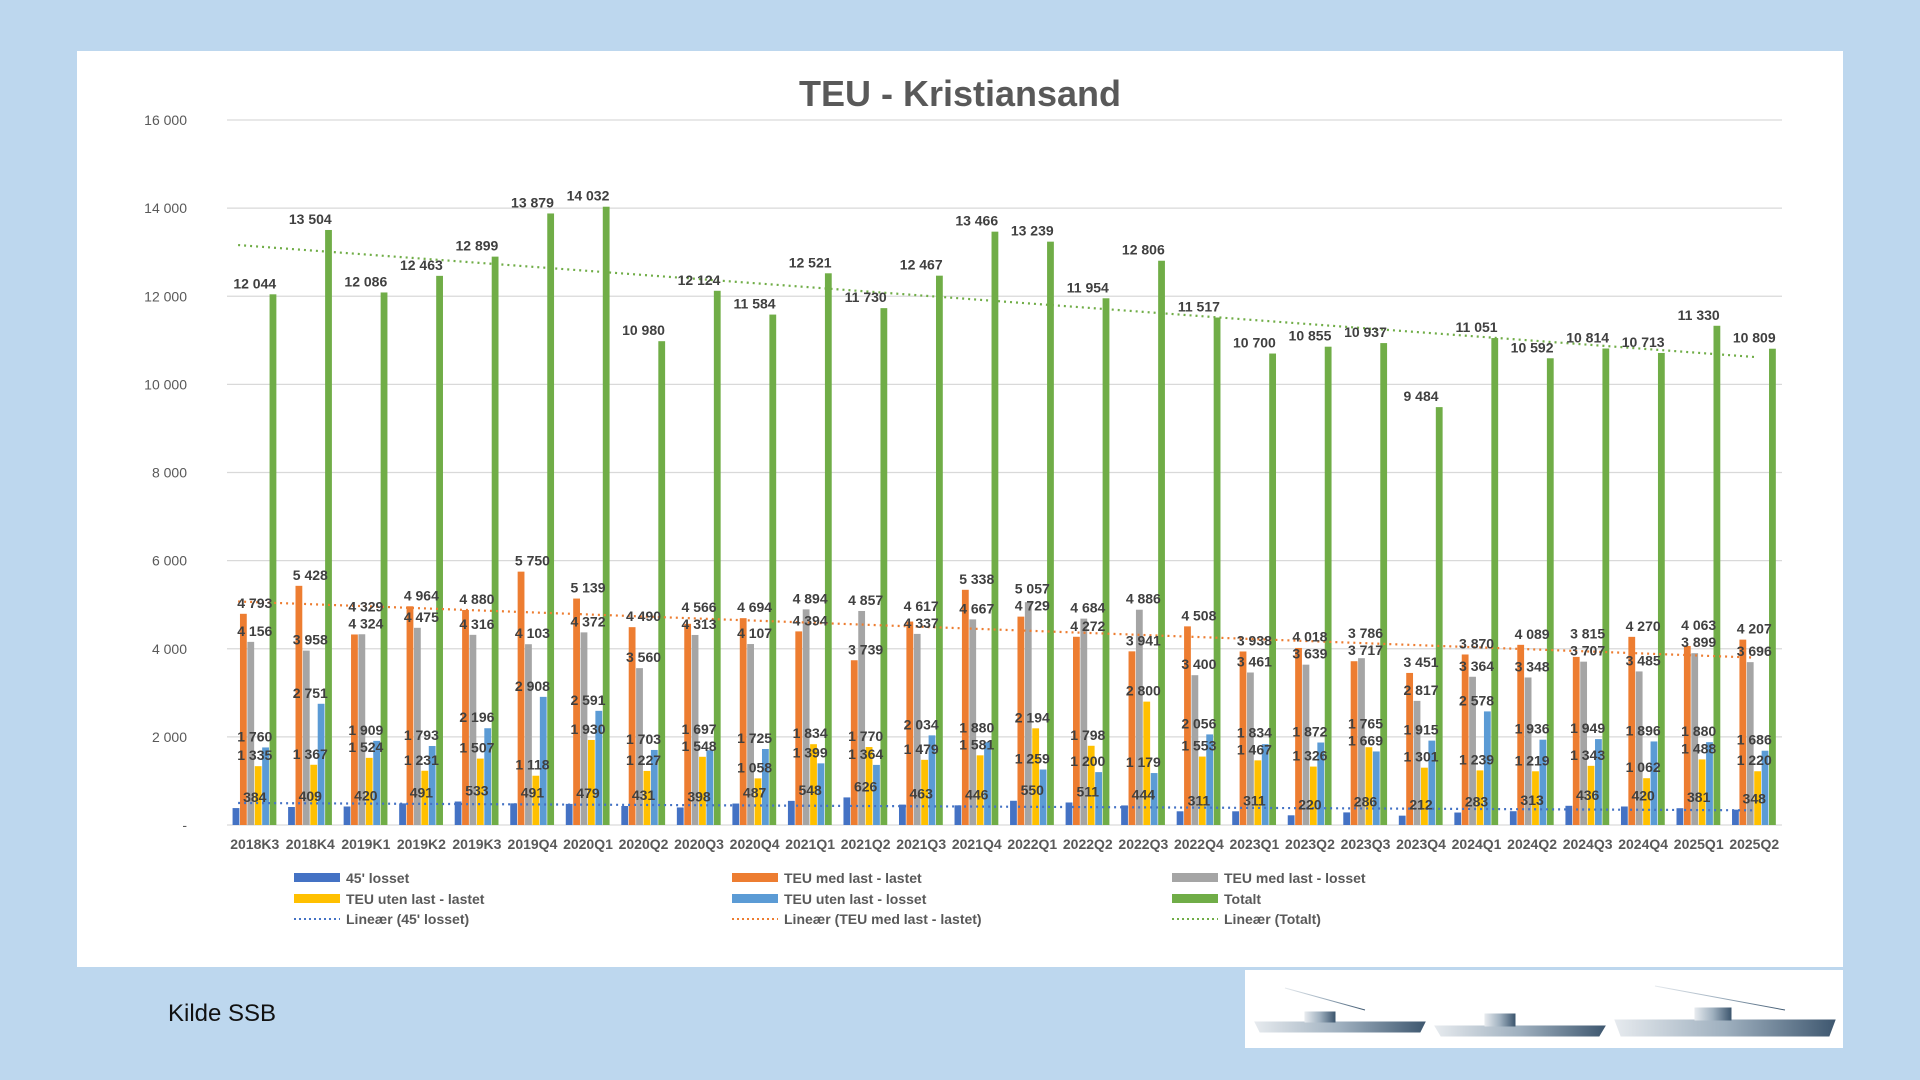  What do you see at coordinates (1476, 643) in the screenshot?
I see `data-label: 3 870` at bounding box center [1476, 643].